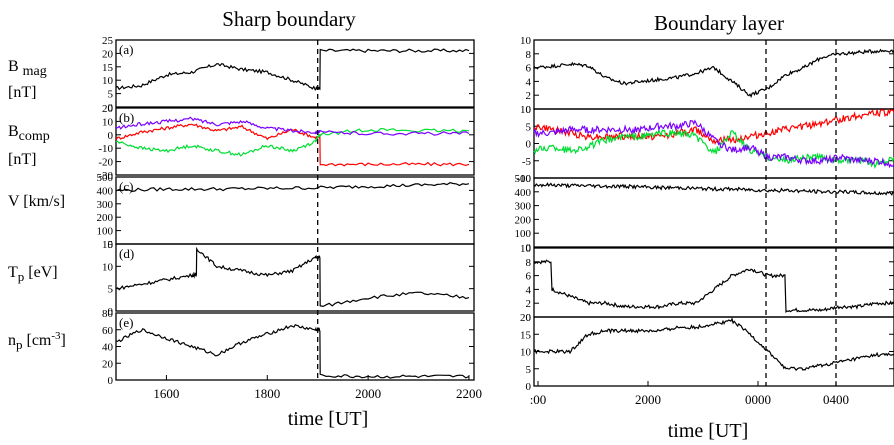 This screenshot has width=894, height=445. I want to click on y-tick-label: -5, so click(527, 162).